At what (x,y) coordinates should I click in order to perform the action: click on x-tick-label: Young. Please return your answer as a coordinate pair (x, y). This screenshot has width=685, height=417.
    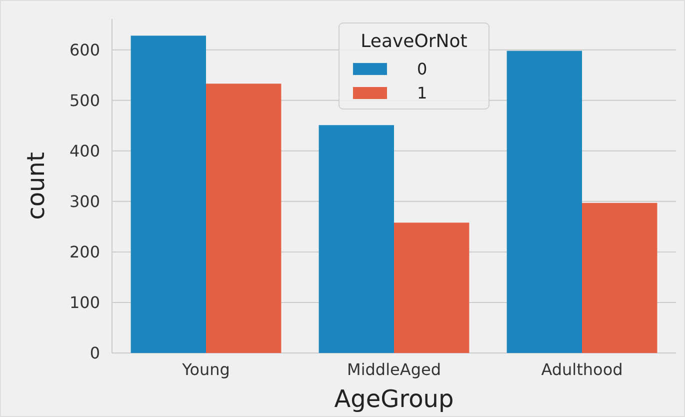
    Looking at the image, I should click on (205, 369).